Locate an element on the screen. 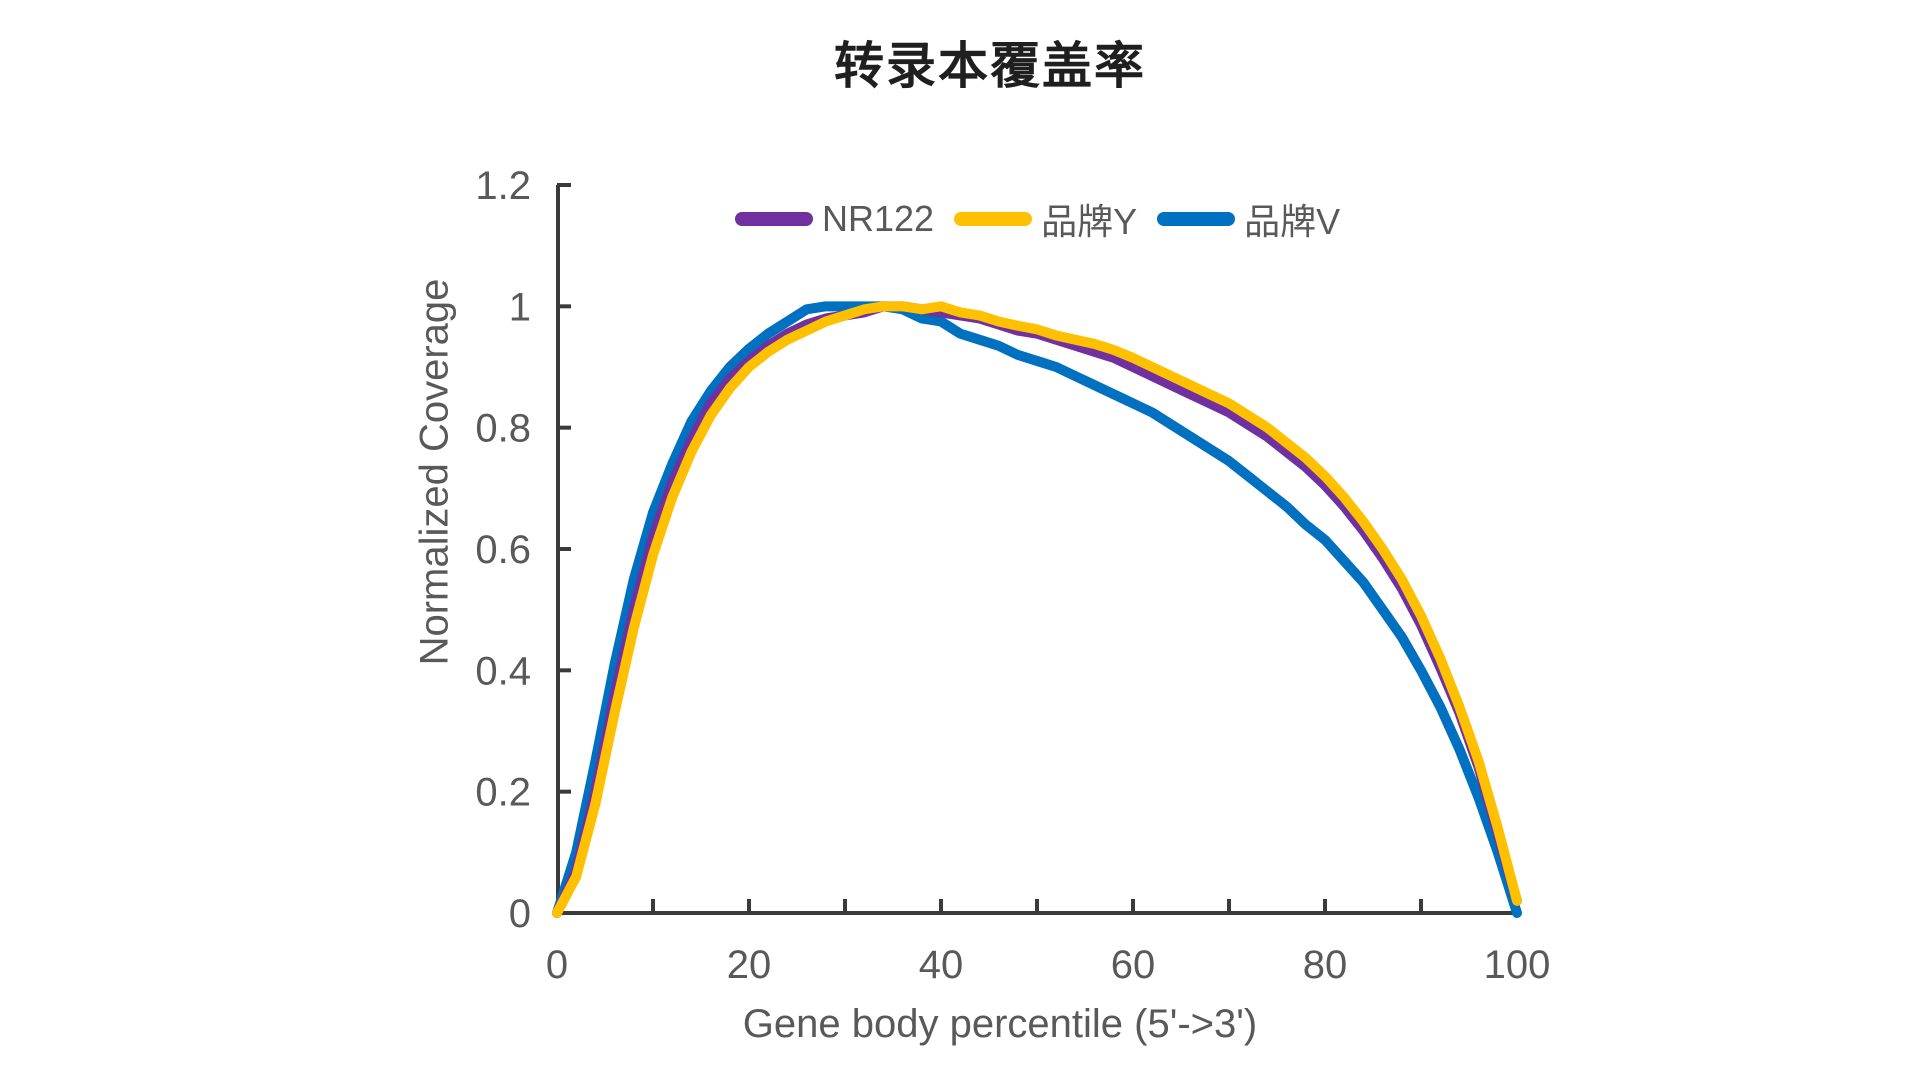 This screenshot has width=1920, height=1080. y-tick-label: 1.2 is located at coordinates (503, 186).